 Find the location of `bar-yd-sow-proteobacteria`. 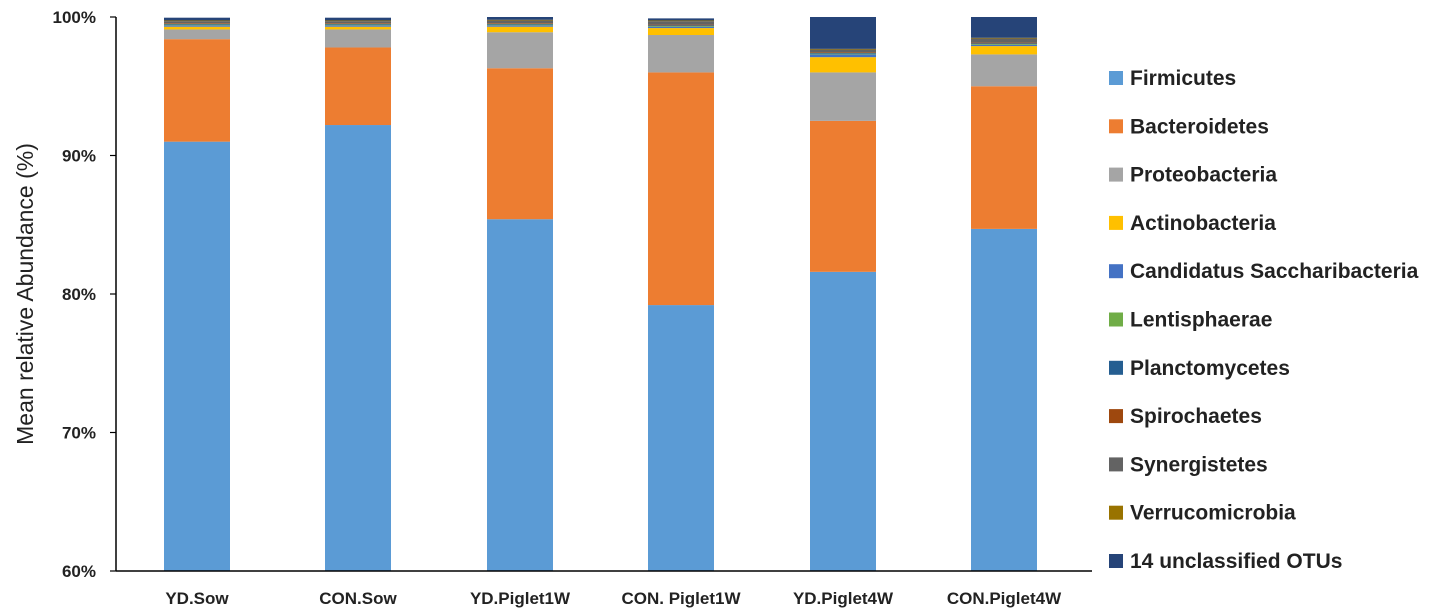

bar-yd-sow-proteobacteria is located at coordinates (197, 34).